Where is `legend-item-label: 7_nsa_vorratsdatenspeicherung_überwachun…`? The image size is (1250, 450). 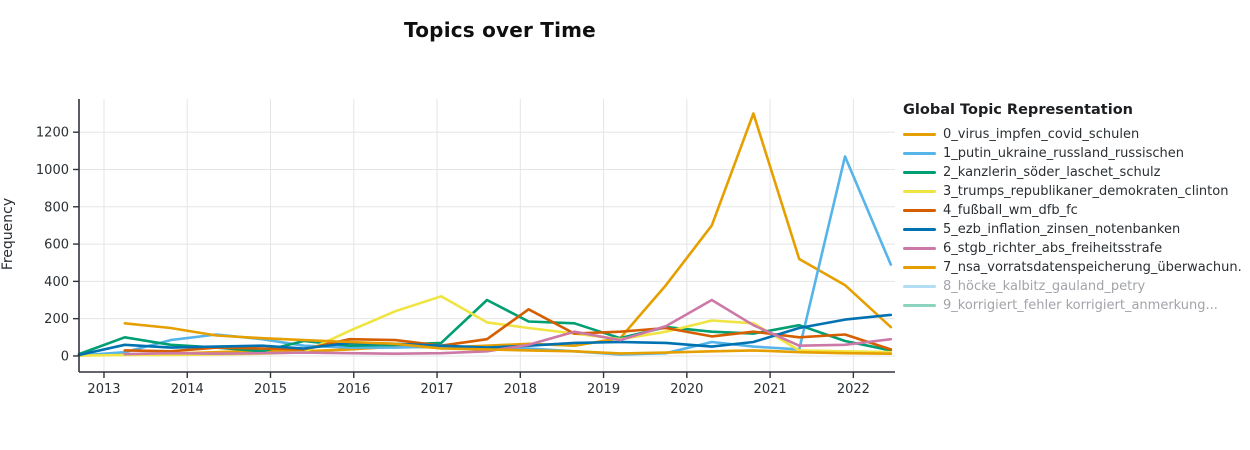
legend-item-label: 7_nsa_vorratsdatenspeicherung_überwachun… is located at coordinates (1092, 267).